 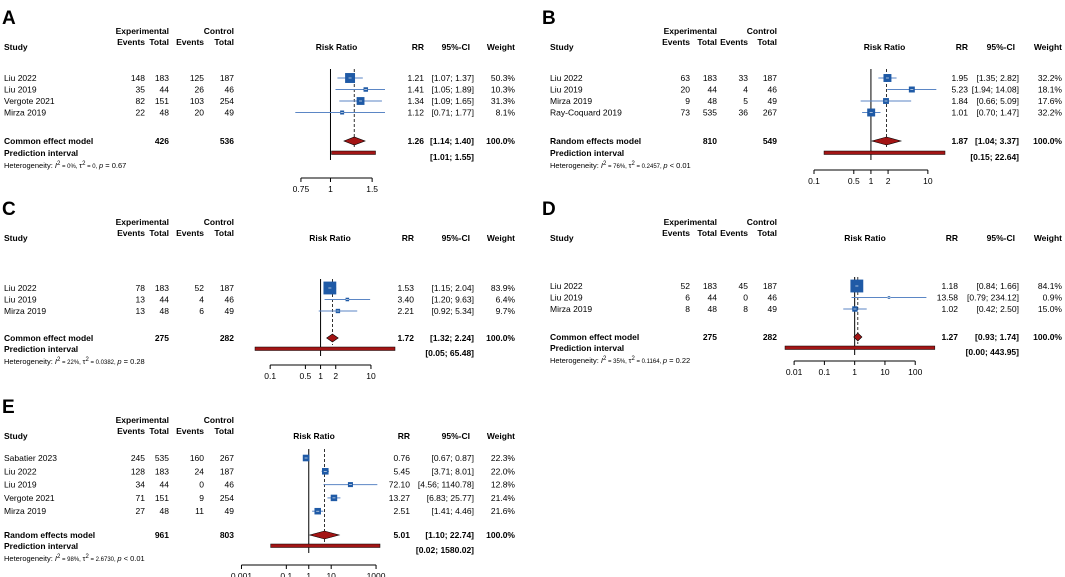 I want to click on ctl-total: 254, so click(x=227, y=101).